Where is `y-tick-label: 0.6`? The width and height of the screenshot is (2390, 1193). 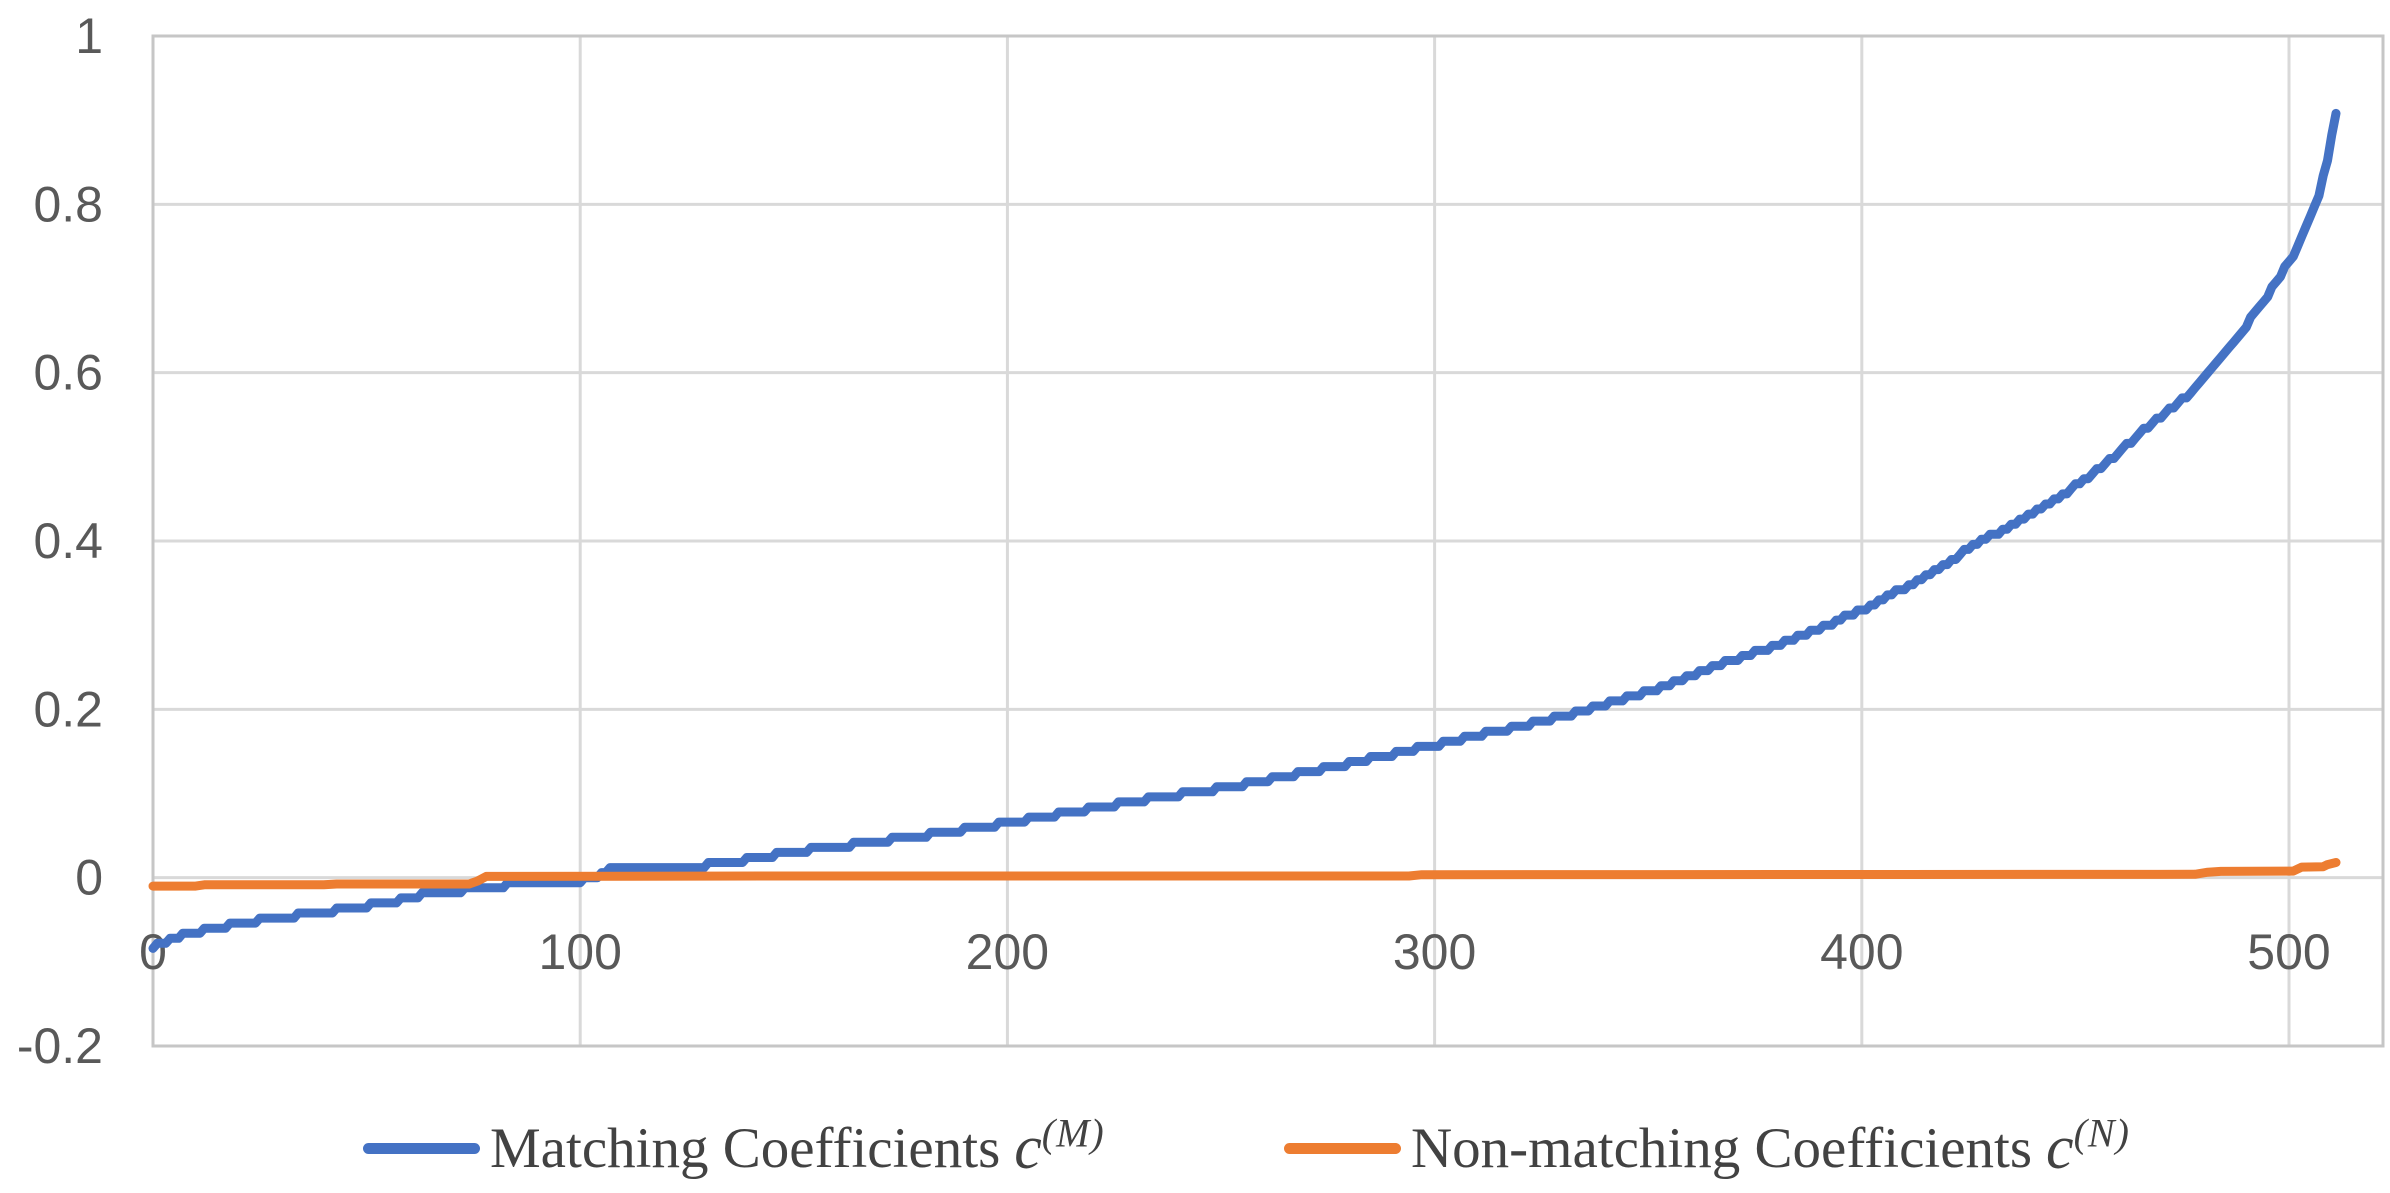
y-tick-label: 0.6 is located at coordinates (68, 373).